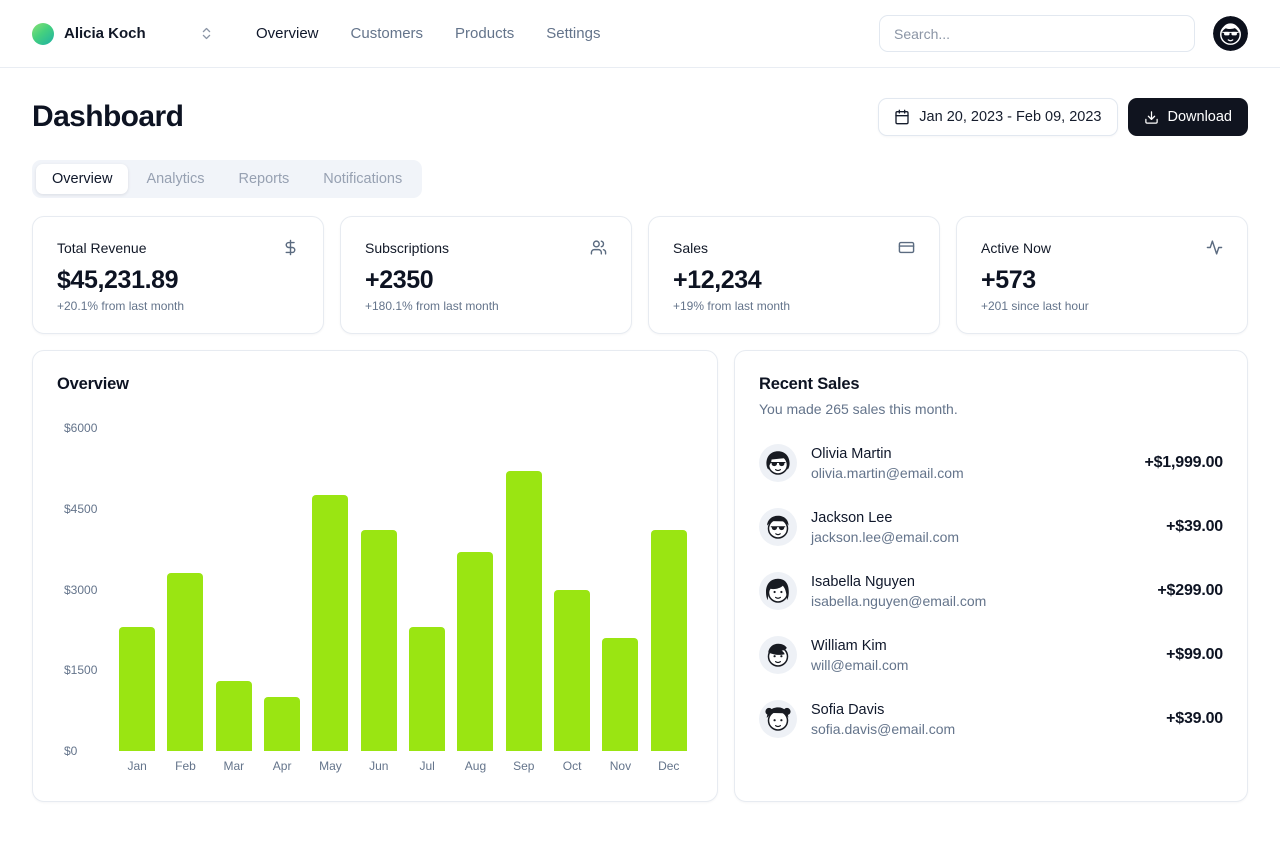 This screenshot has width=1280, height=866. What do you see at coordinates (82, 179) in the screenshot?
I see `tab: Overview` at bounding box center [82, 179].